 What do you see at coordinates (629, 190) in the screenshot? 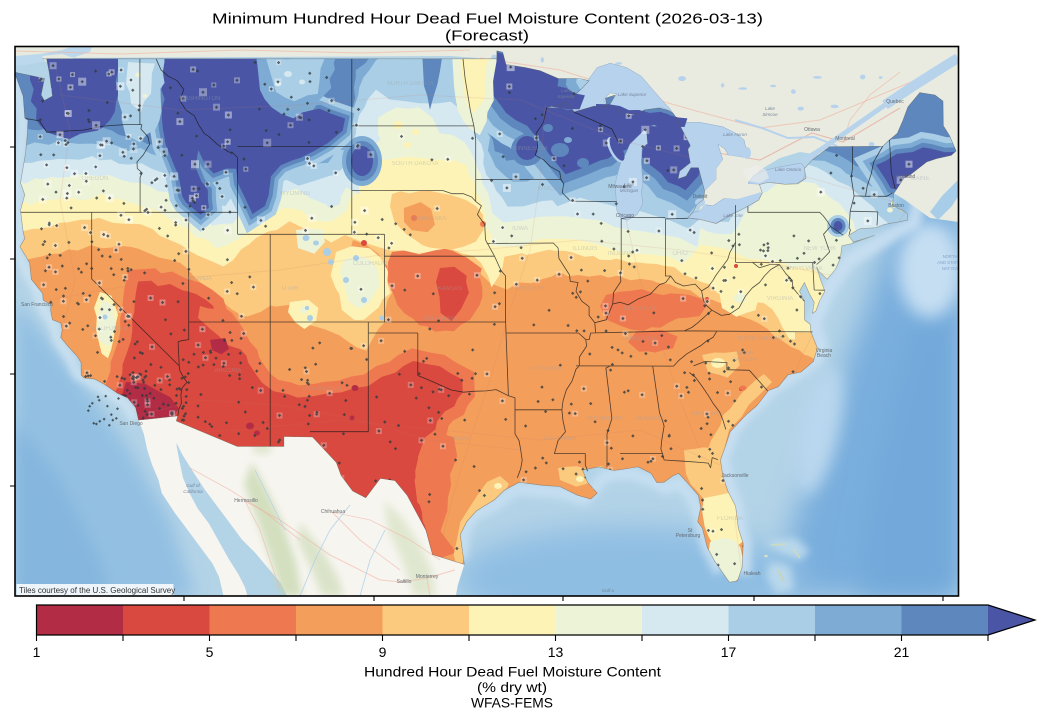
I see `svg-text: Michigan` at bounding box center [629, 190].